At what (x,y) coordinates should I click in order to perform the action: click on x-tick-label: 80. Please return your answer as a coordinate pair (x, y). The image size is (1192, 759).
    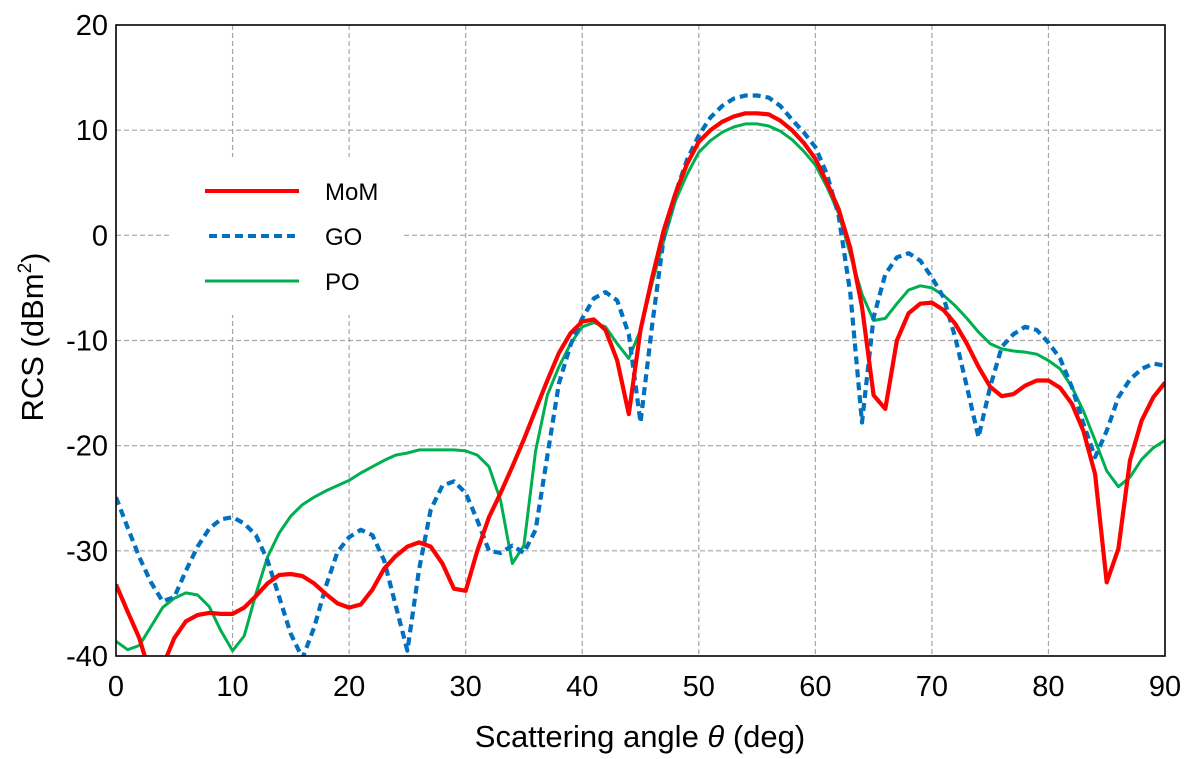
    Looking at the image, I should click on (1048, 687).